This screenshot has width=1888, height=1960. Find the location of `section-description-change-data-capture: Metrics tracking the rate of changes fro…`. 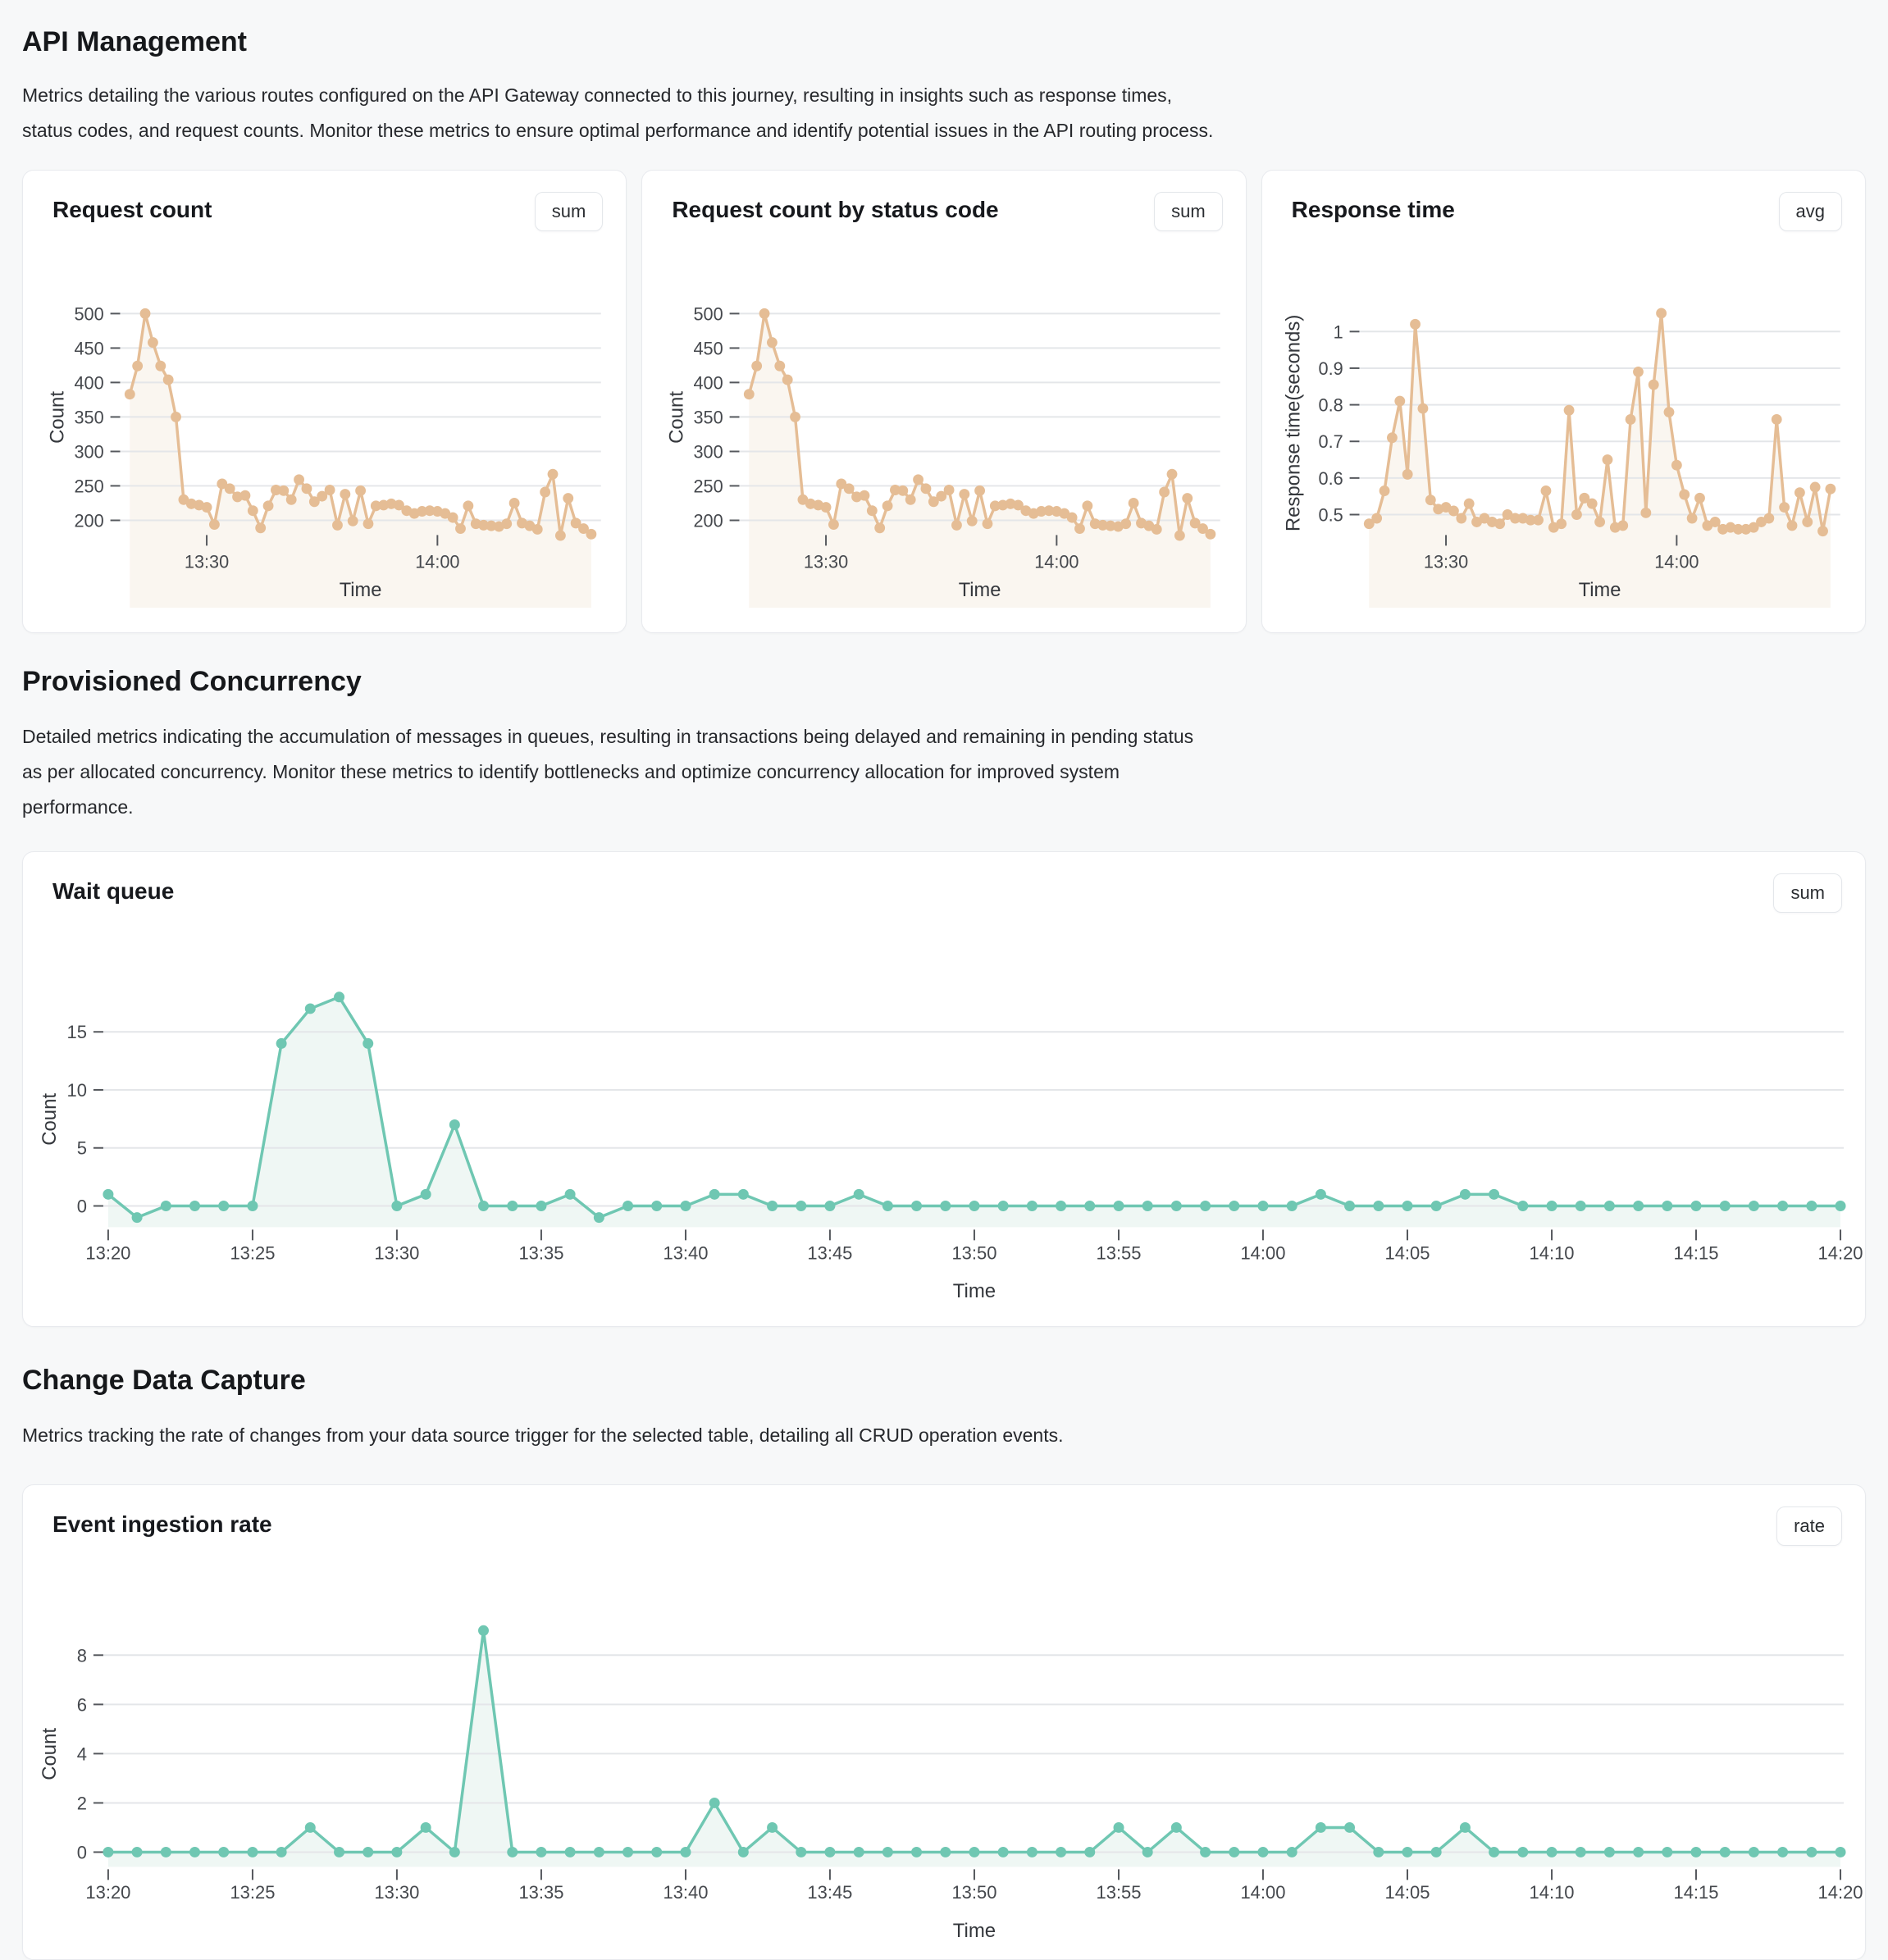

section-description-change-data-capture: Metrics tracking the rate of changes fro… is located at coordinates (543, 1435).